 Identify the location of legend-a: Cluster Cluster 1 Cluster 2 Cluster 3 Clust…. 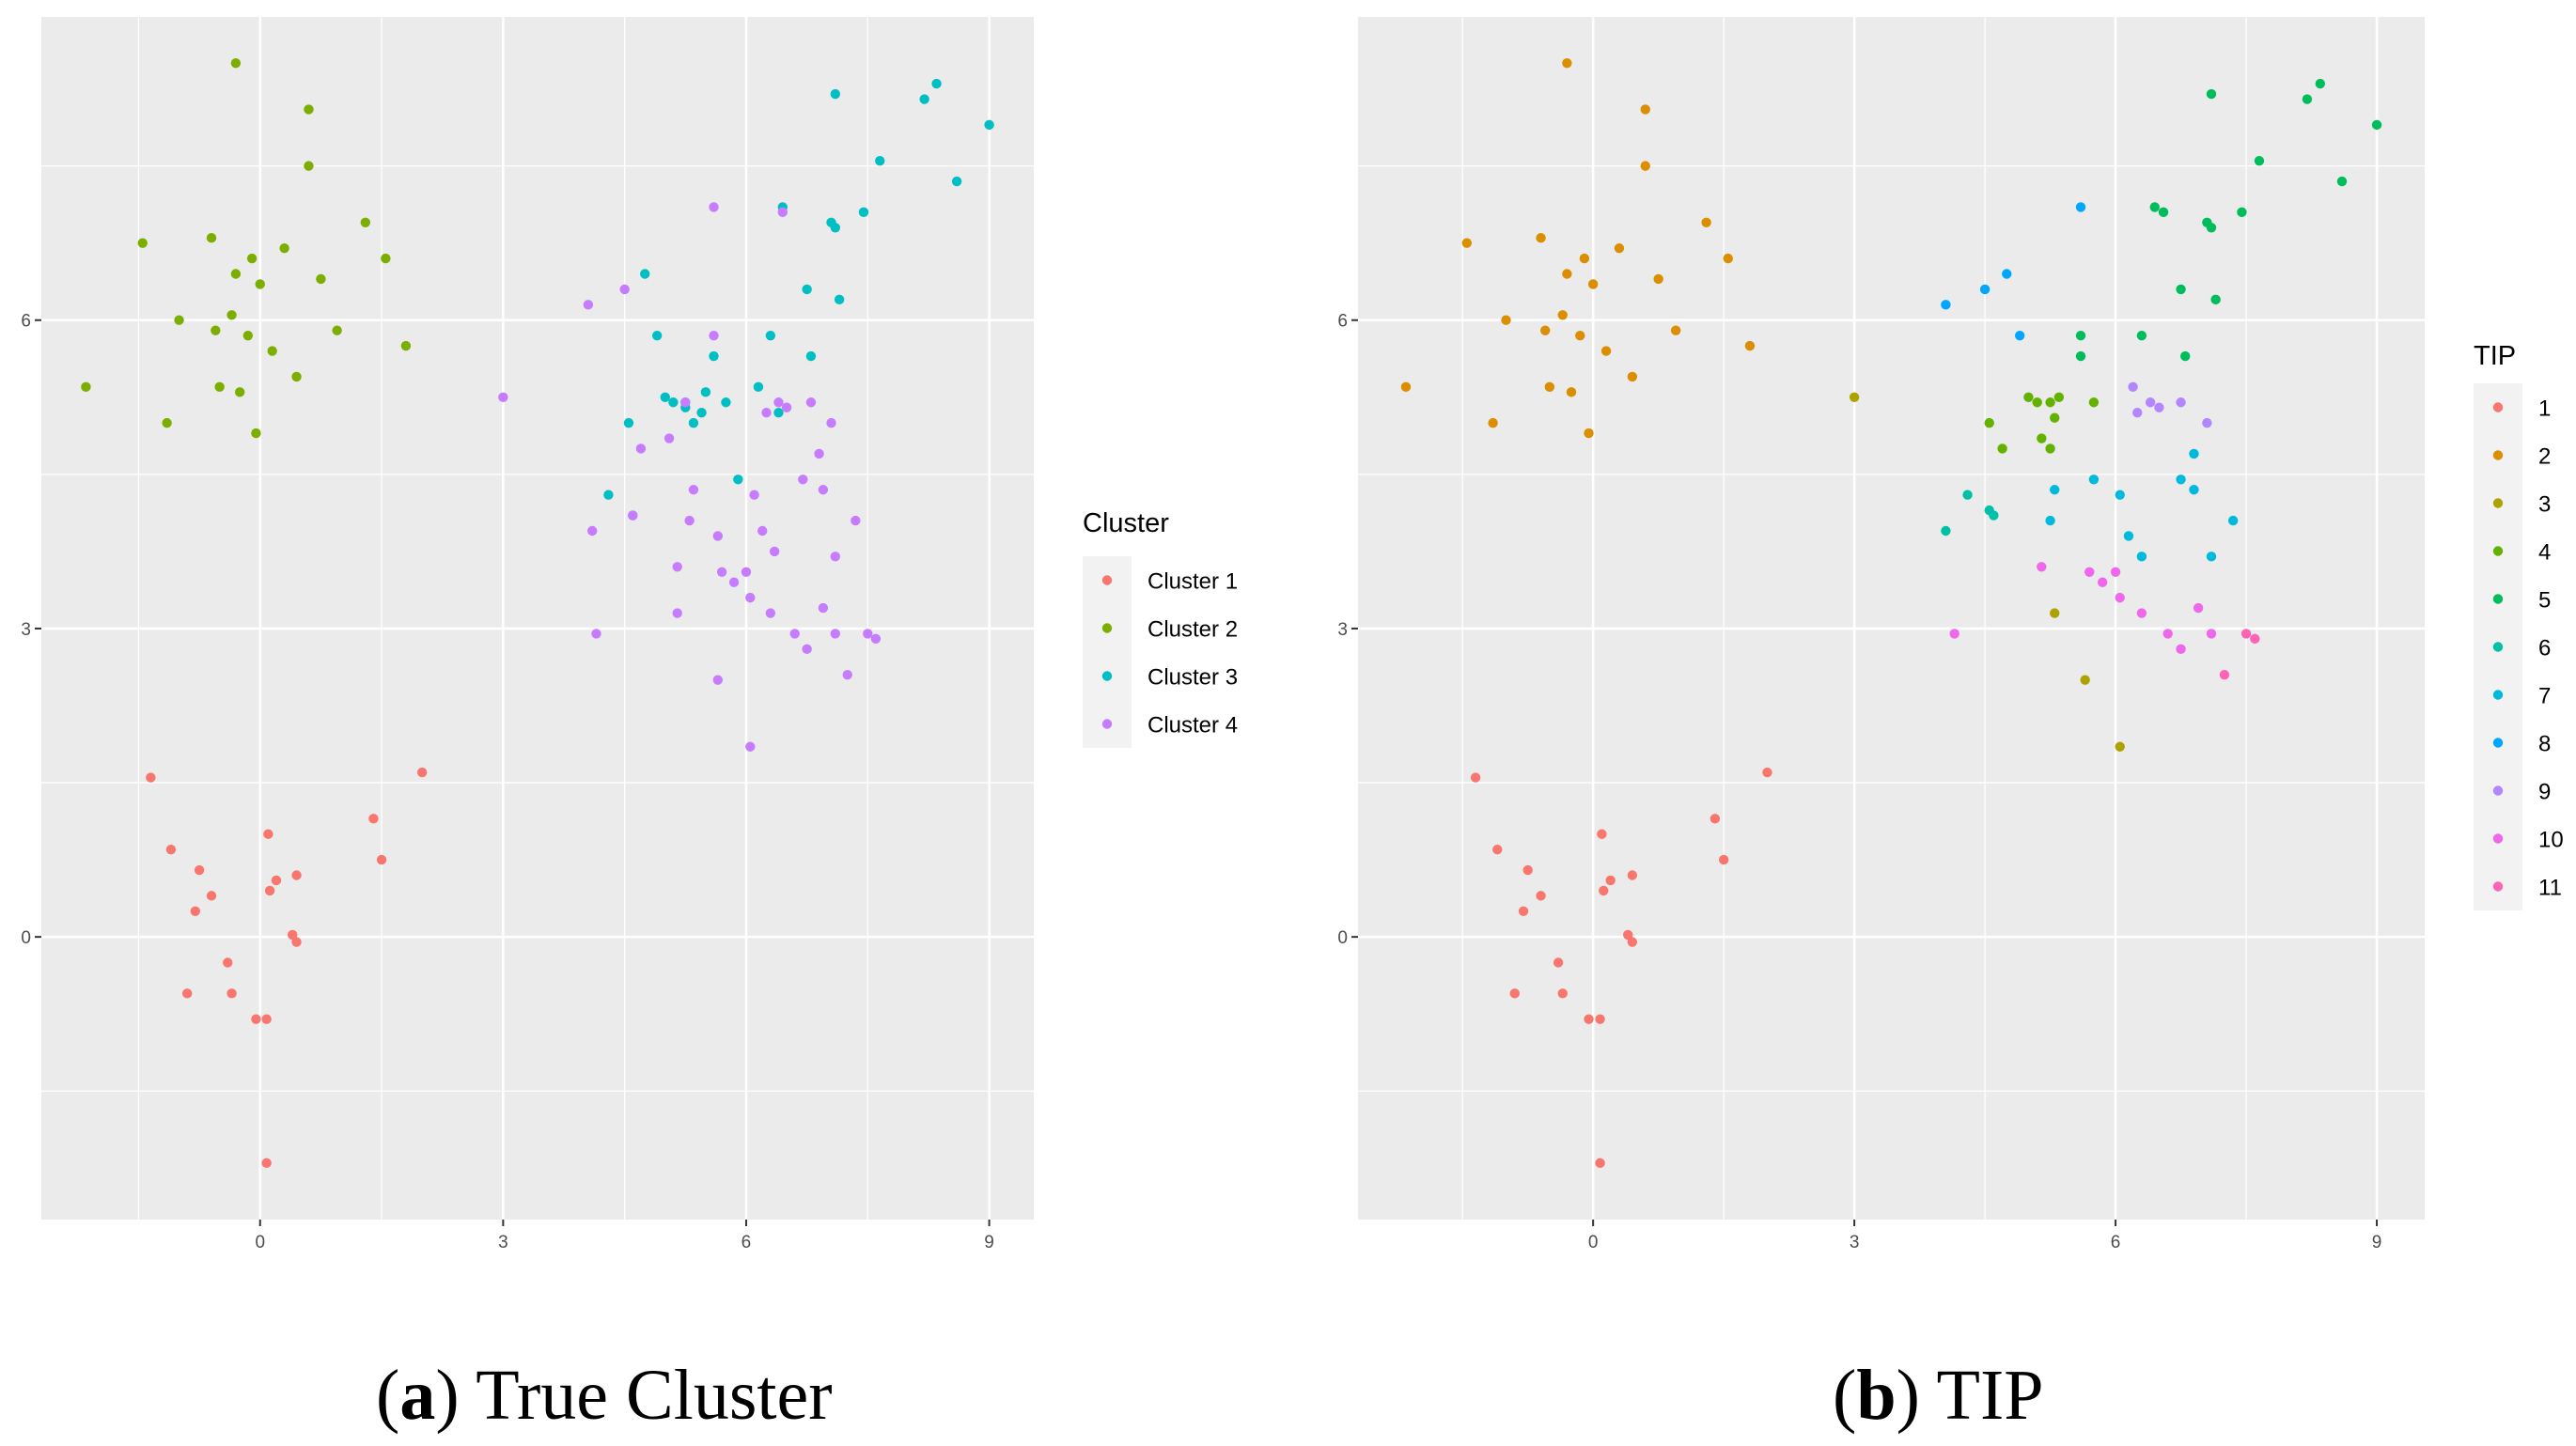
(1161, 628).